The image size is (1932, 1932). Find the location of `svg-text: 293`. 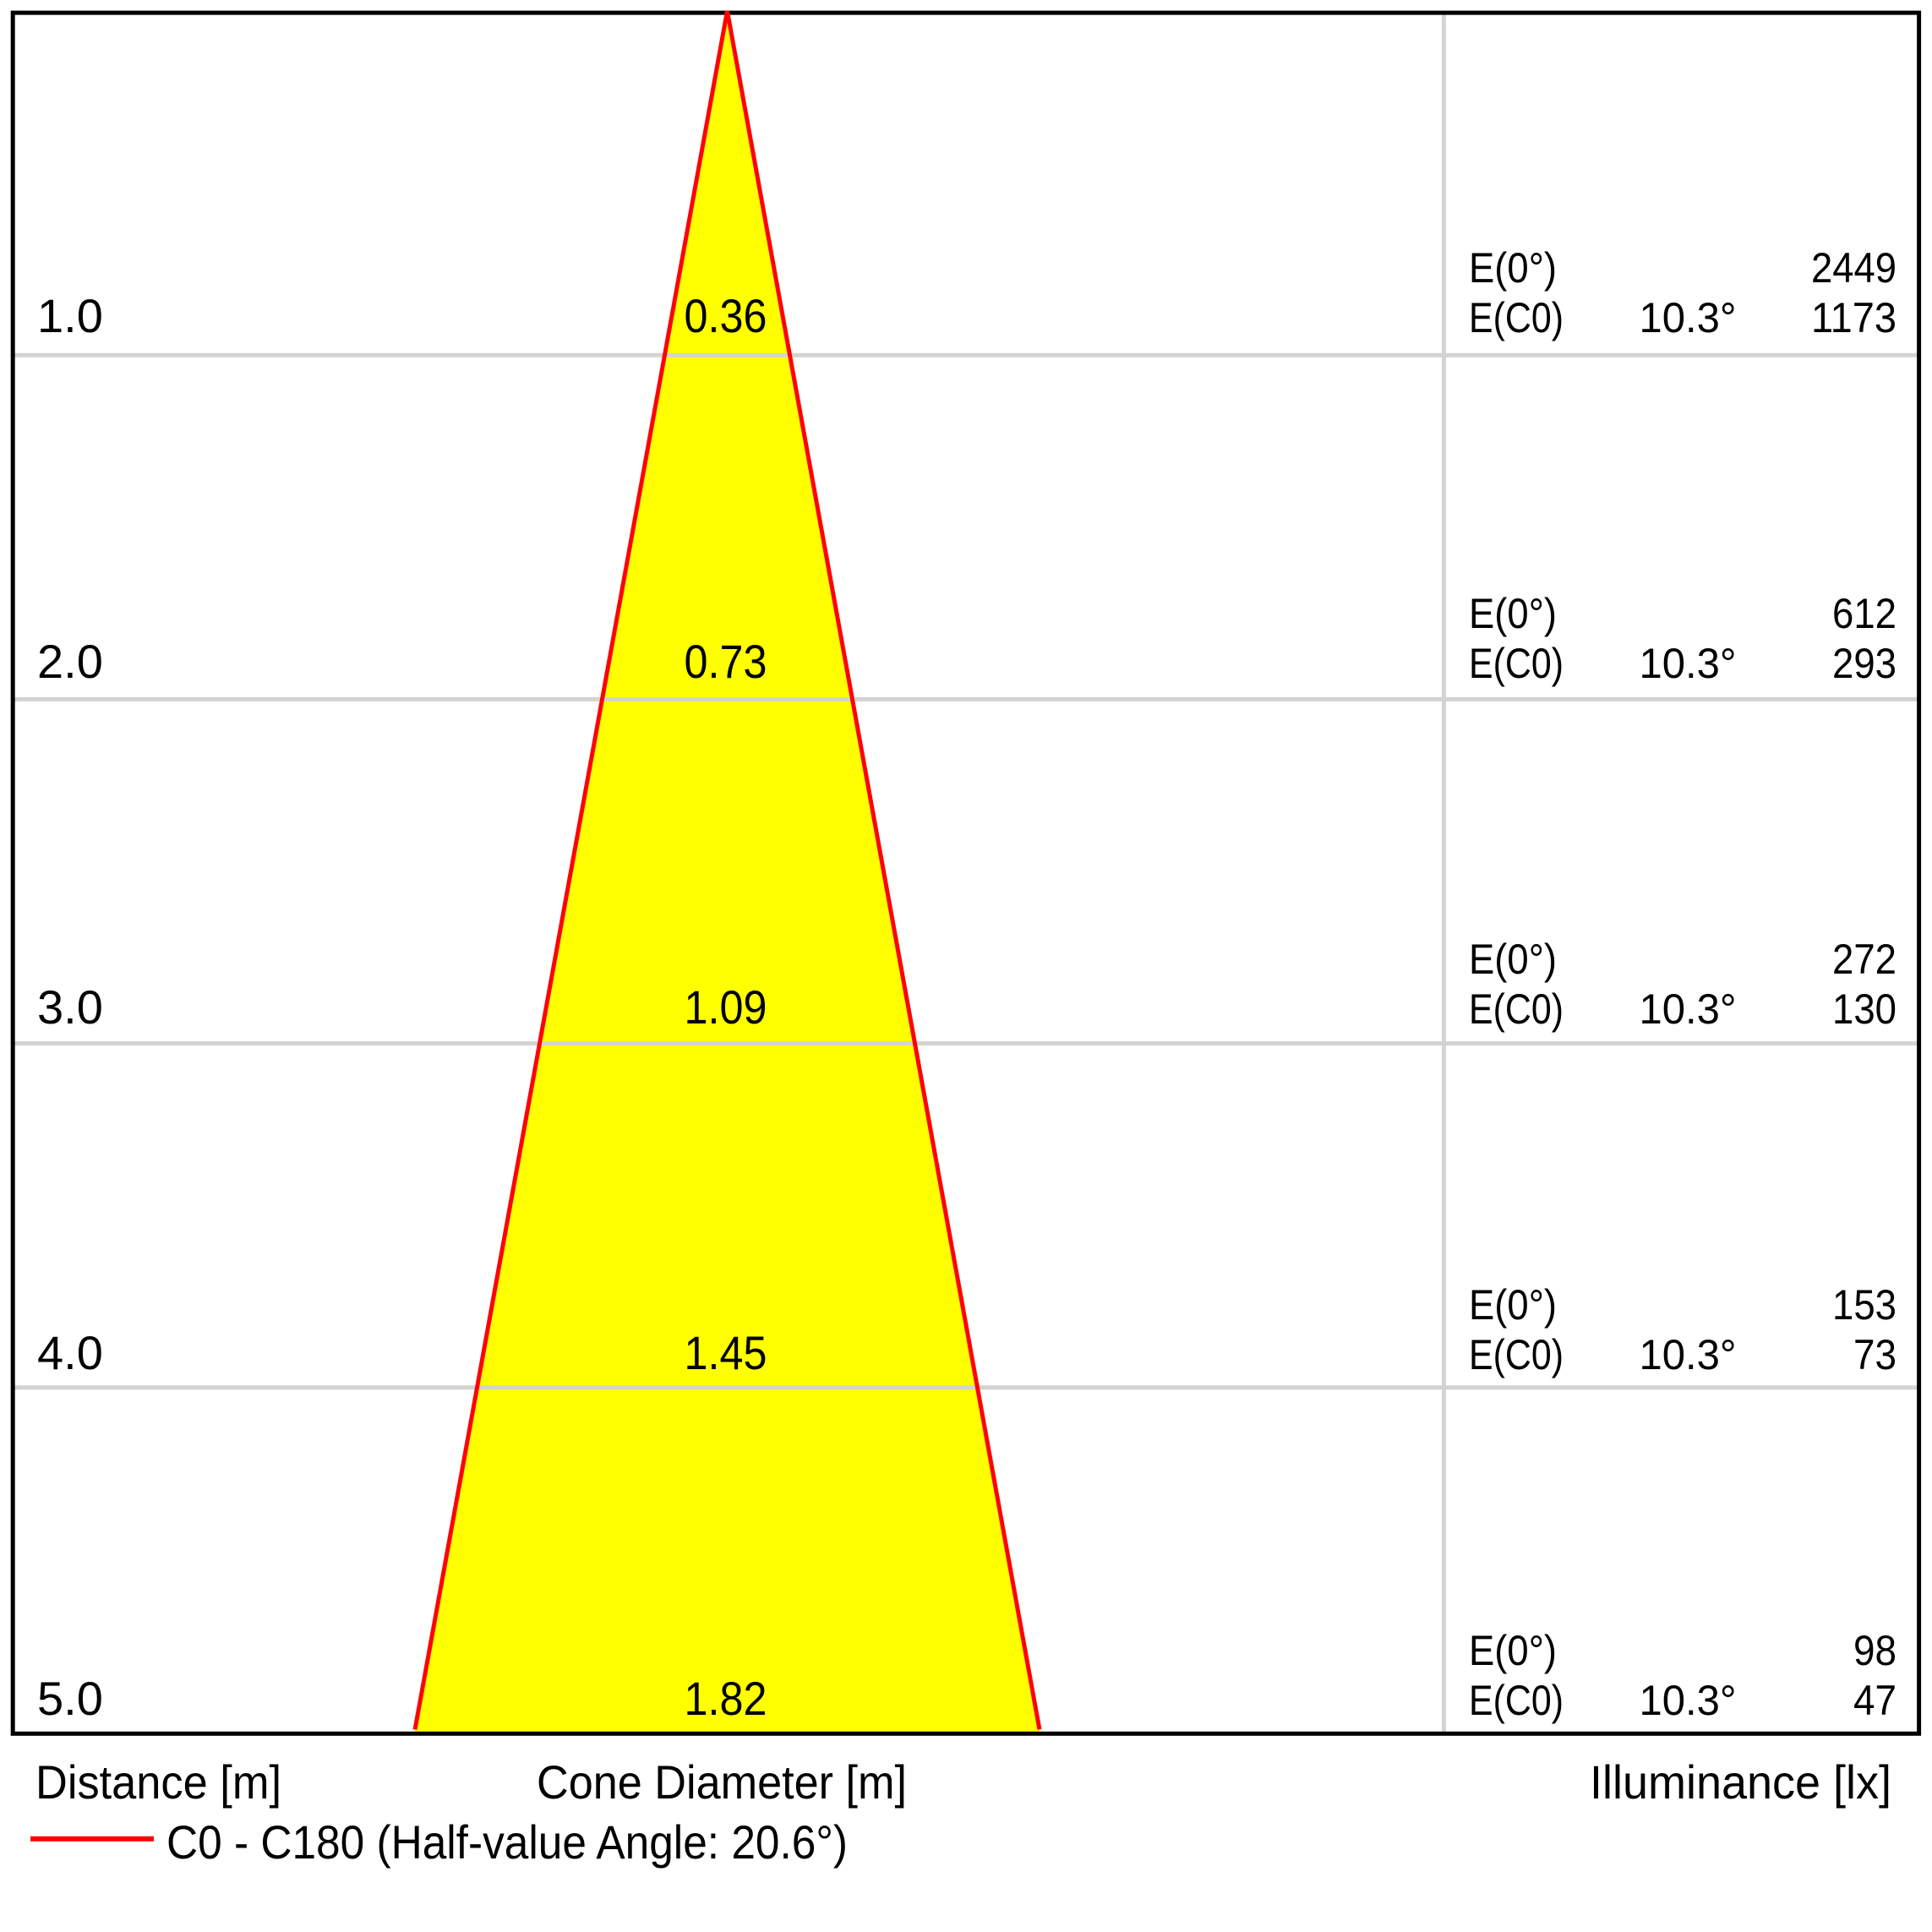

svg-text: 293 is located at coordinates (1865, 663).